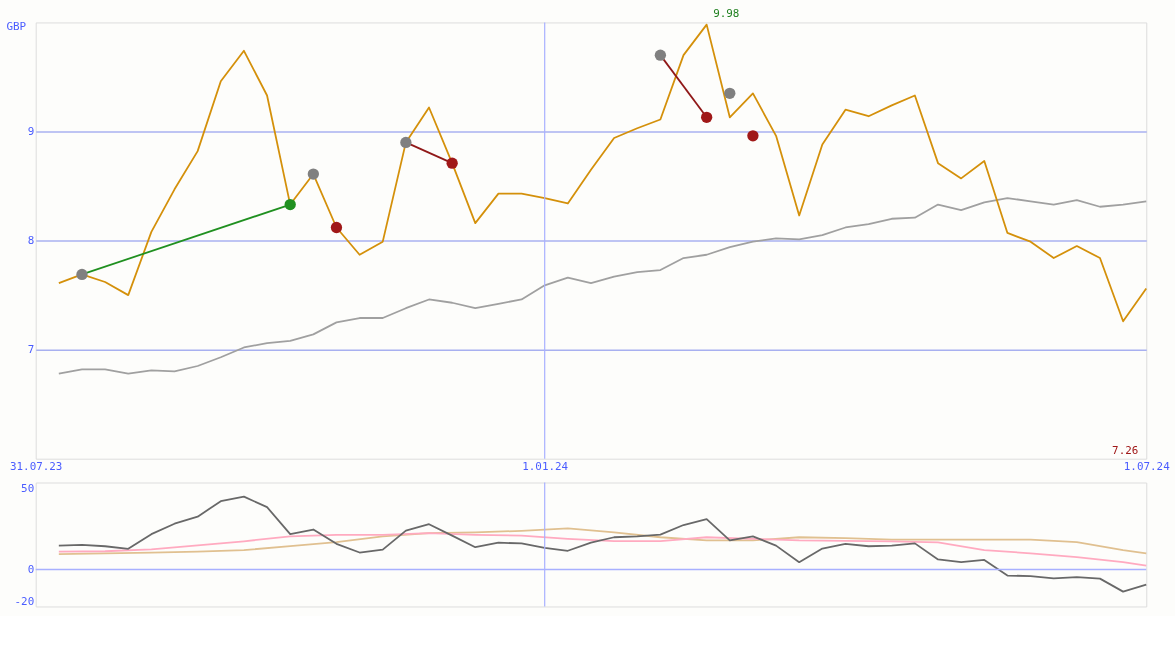 The width and height of the screenshot is (1175, 650). What do you see at coordinates (24, 602) in the screenshot?
I see `y-tick-label: -20` at bounding box center [24, 602].